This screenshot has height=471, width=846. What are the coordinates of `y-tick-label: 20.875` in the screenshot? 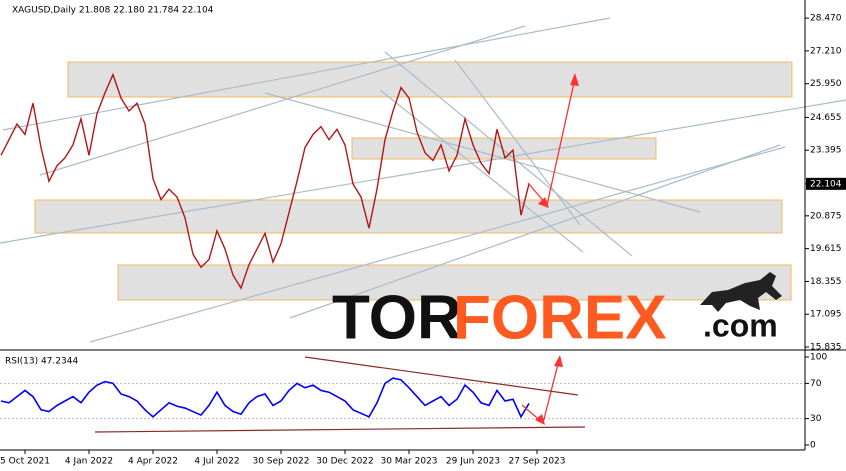 It's located at (826, 216).